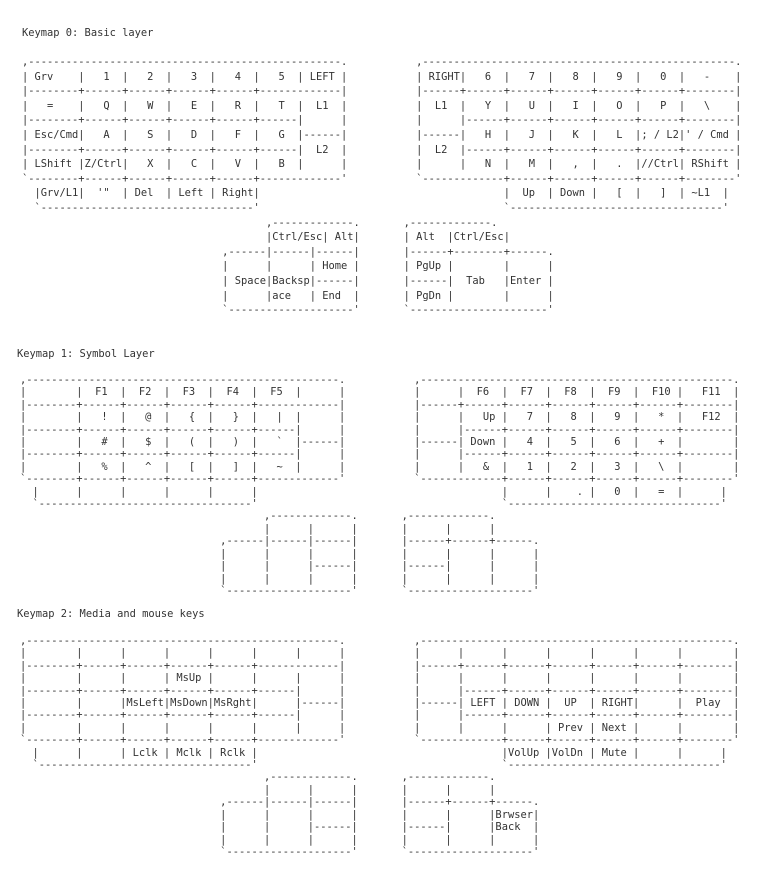 Image resolution: width=765 pixels, height=883 pixels. What do you see at coordinates (380, 678) in the screenshot?
I see `keymap-line: | | | | MsUp | | | | | | | | | | | |` at bounding box center [380, 678].